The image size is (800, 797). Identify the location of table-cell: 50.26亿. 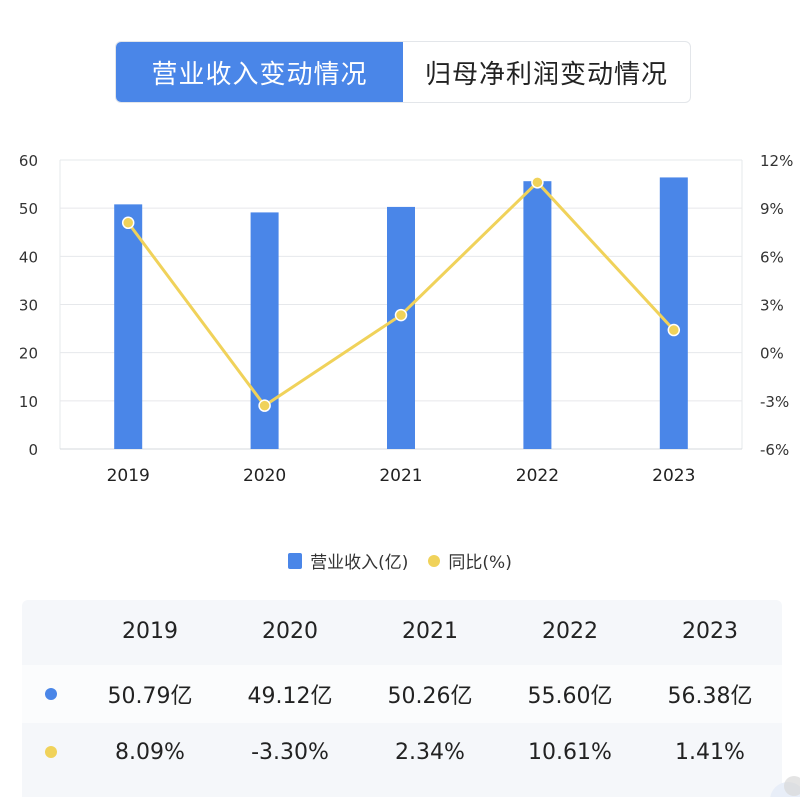
(430, 696).